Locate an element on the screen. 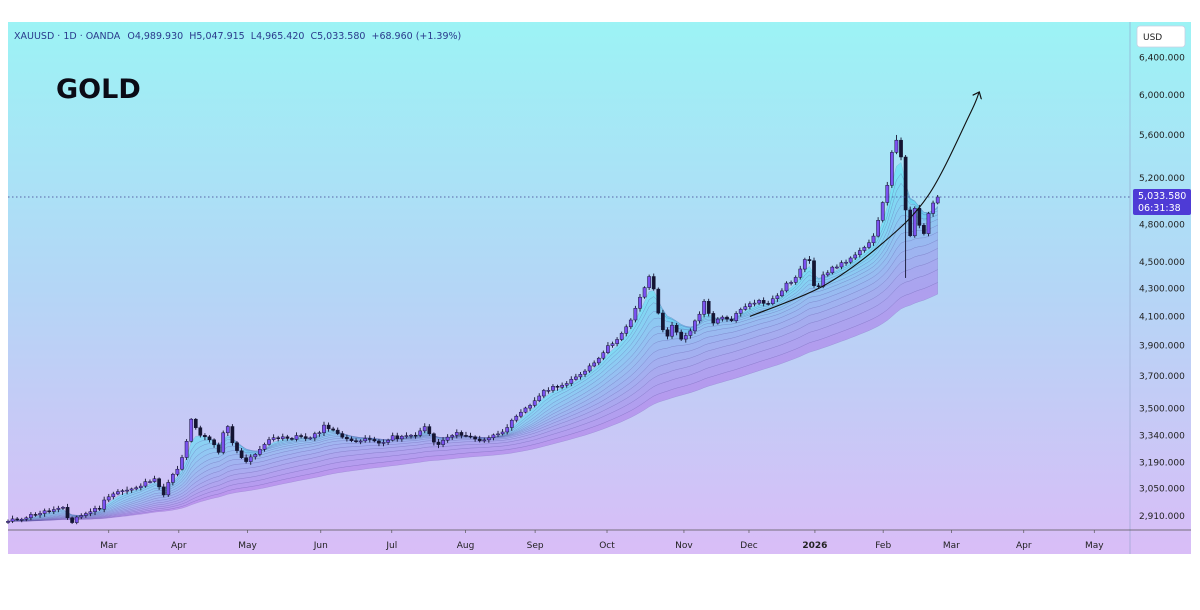  x-tick-label: Mar is located at coordinates (951, 546).